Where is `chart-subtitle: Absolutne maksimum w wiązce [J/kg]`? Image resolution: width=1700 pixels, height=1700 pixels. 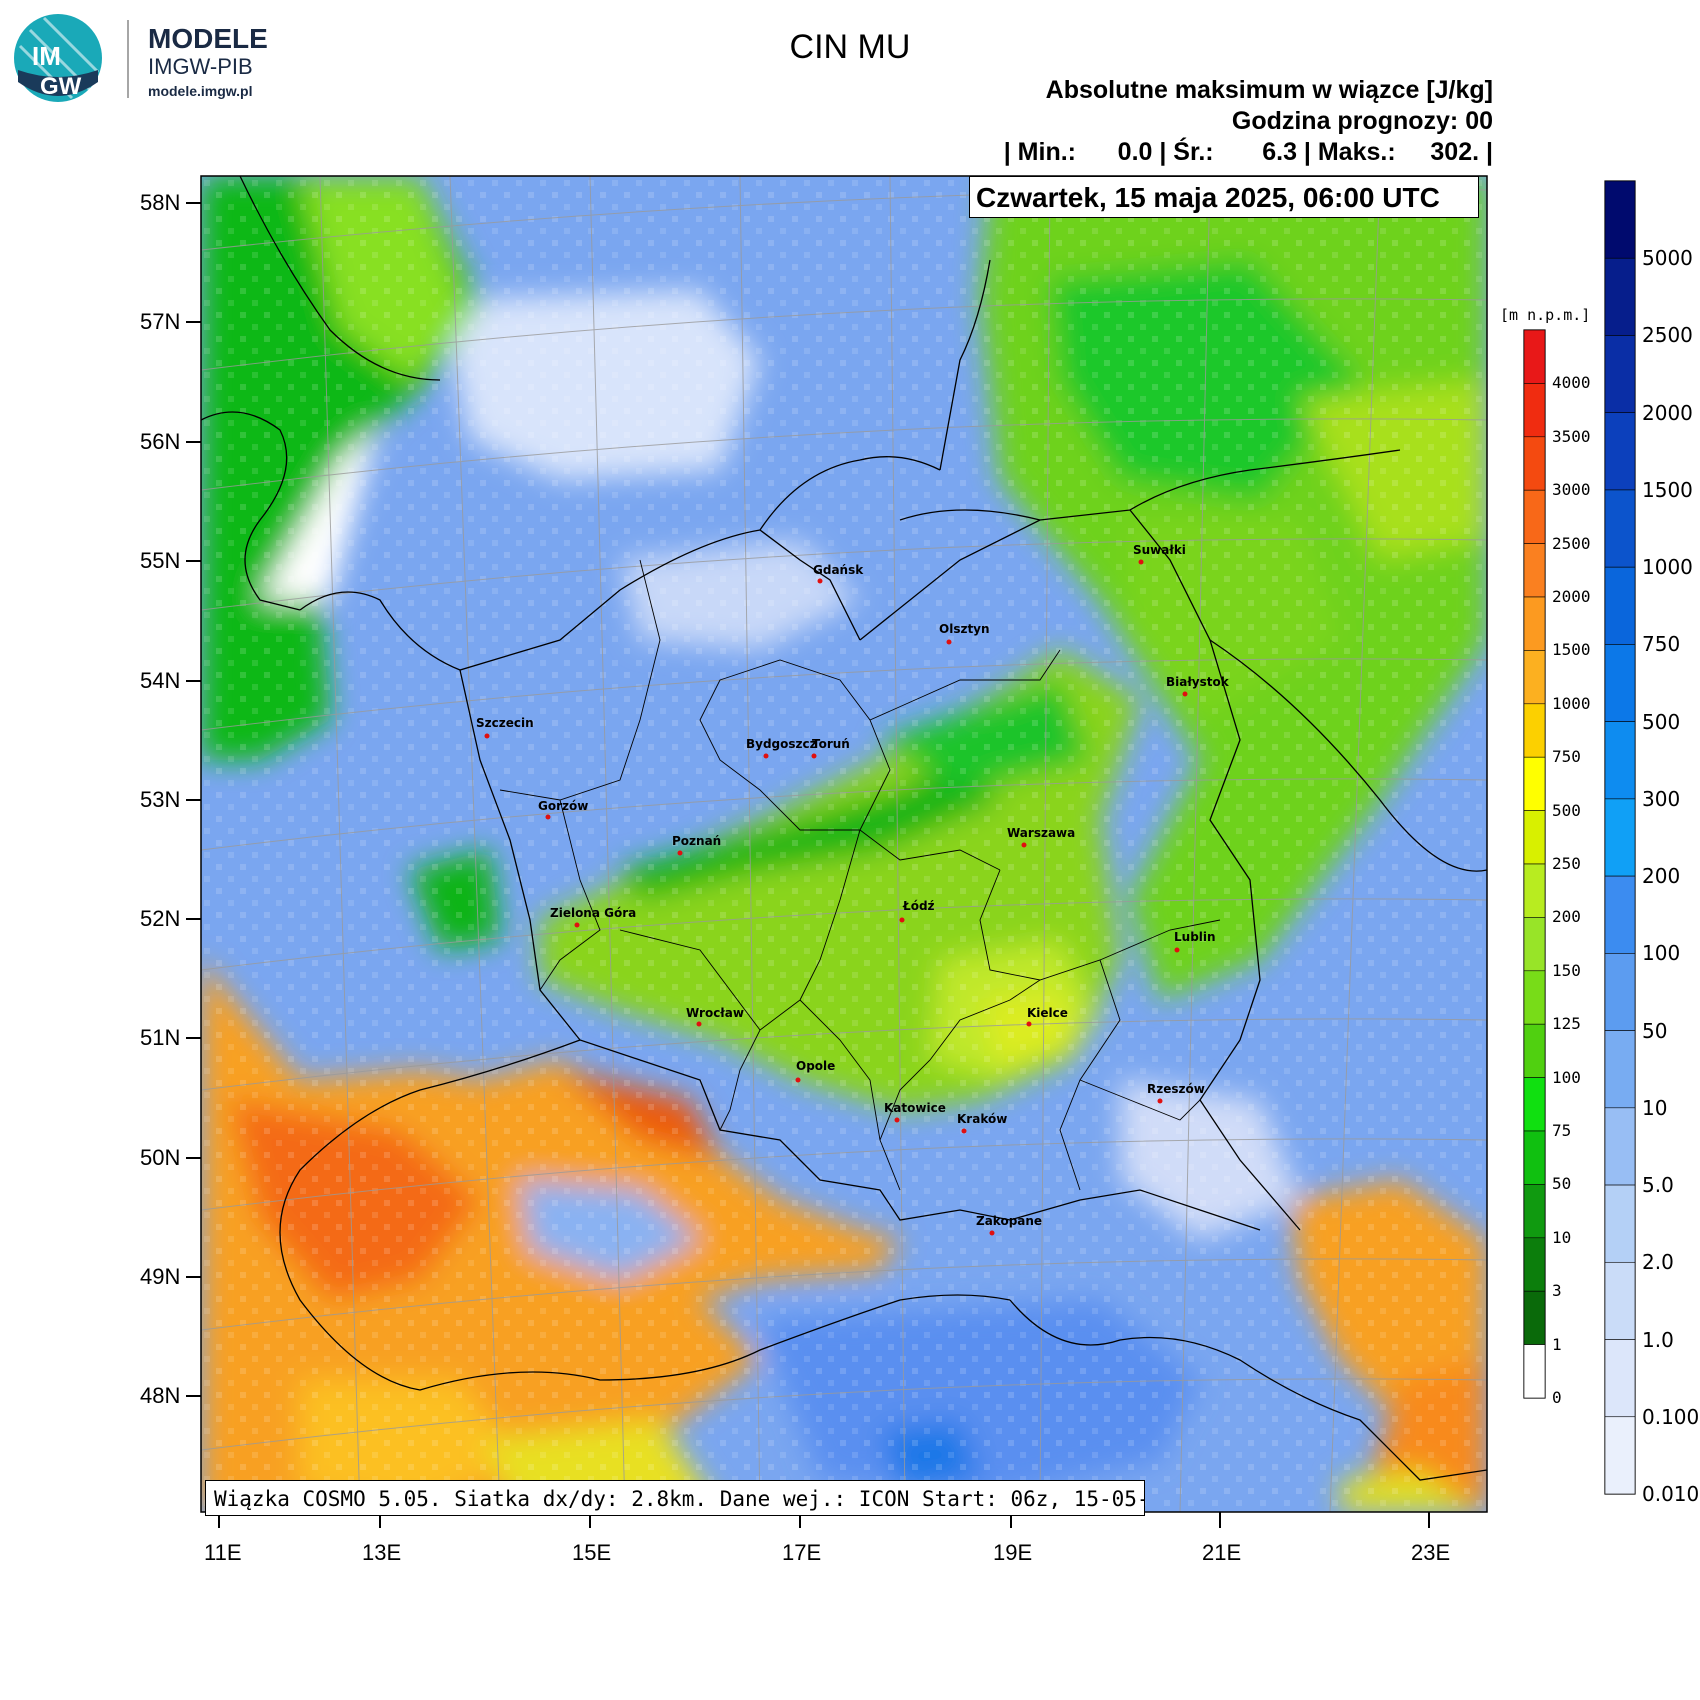
chart-subtitle: Absolutne maksimum w wiązce [J/kg] is located at coordinates (1269, 90).